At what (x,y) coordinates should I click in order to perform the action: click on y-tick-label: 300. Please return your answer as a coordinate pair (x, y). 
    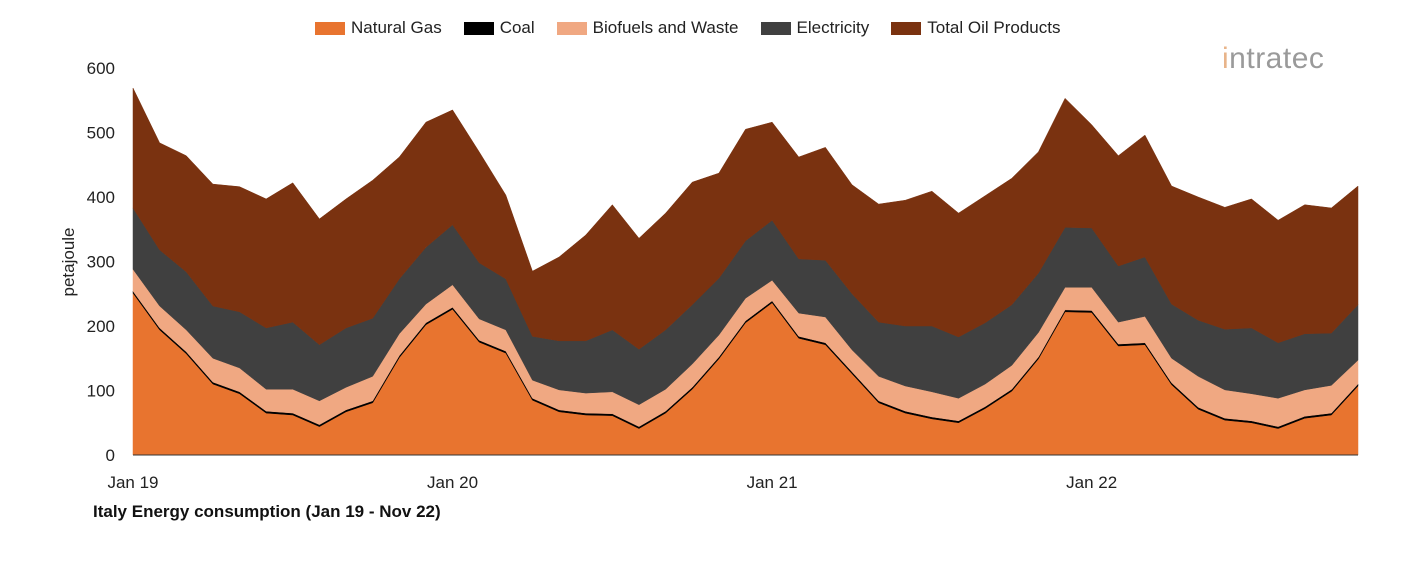
    Looking at the image, I should click on (101, 262).